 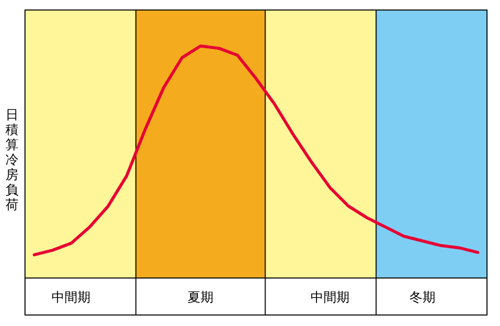 What do you see at coordinates (201, 298) in the screenshot?
I see `x-tick-label: 夏期` at bounding box center [201, 298].